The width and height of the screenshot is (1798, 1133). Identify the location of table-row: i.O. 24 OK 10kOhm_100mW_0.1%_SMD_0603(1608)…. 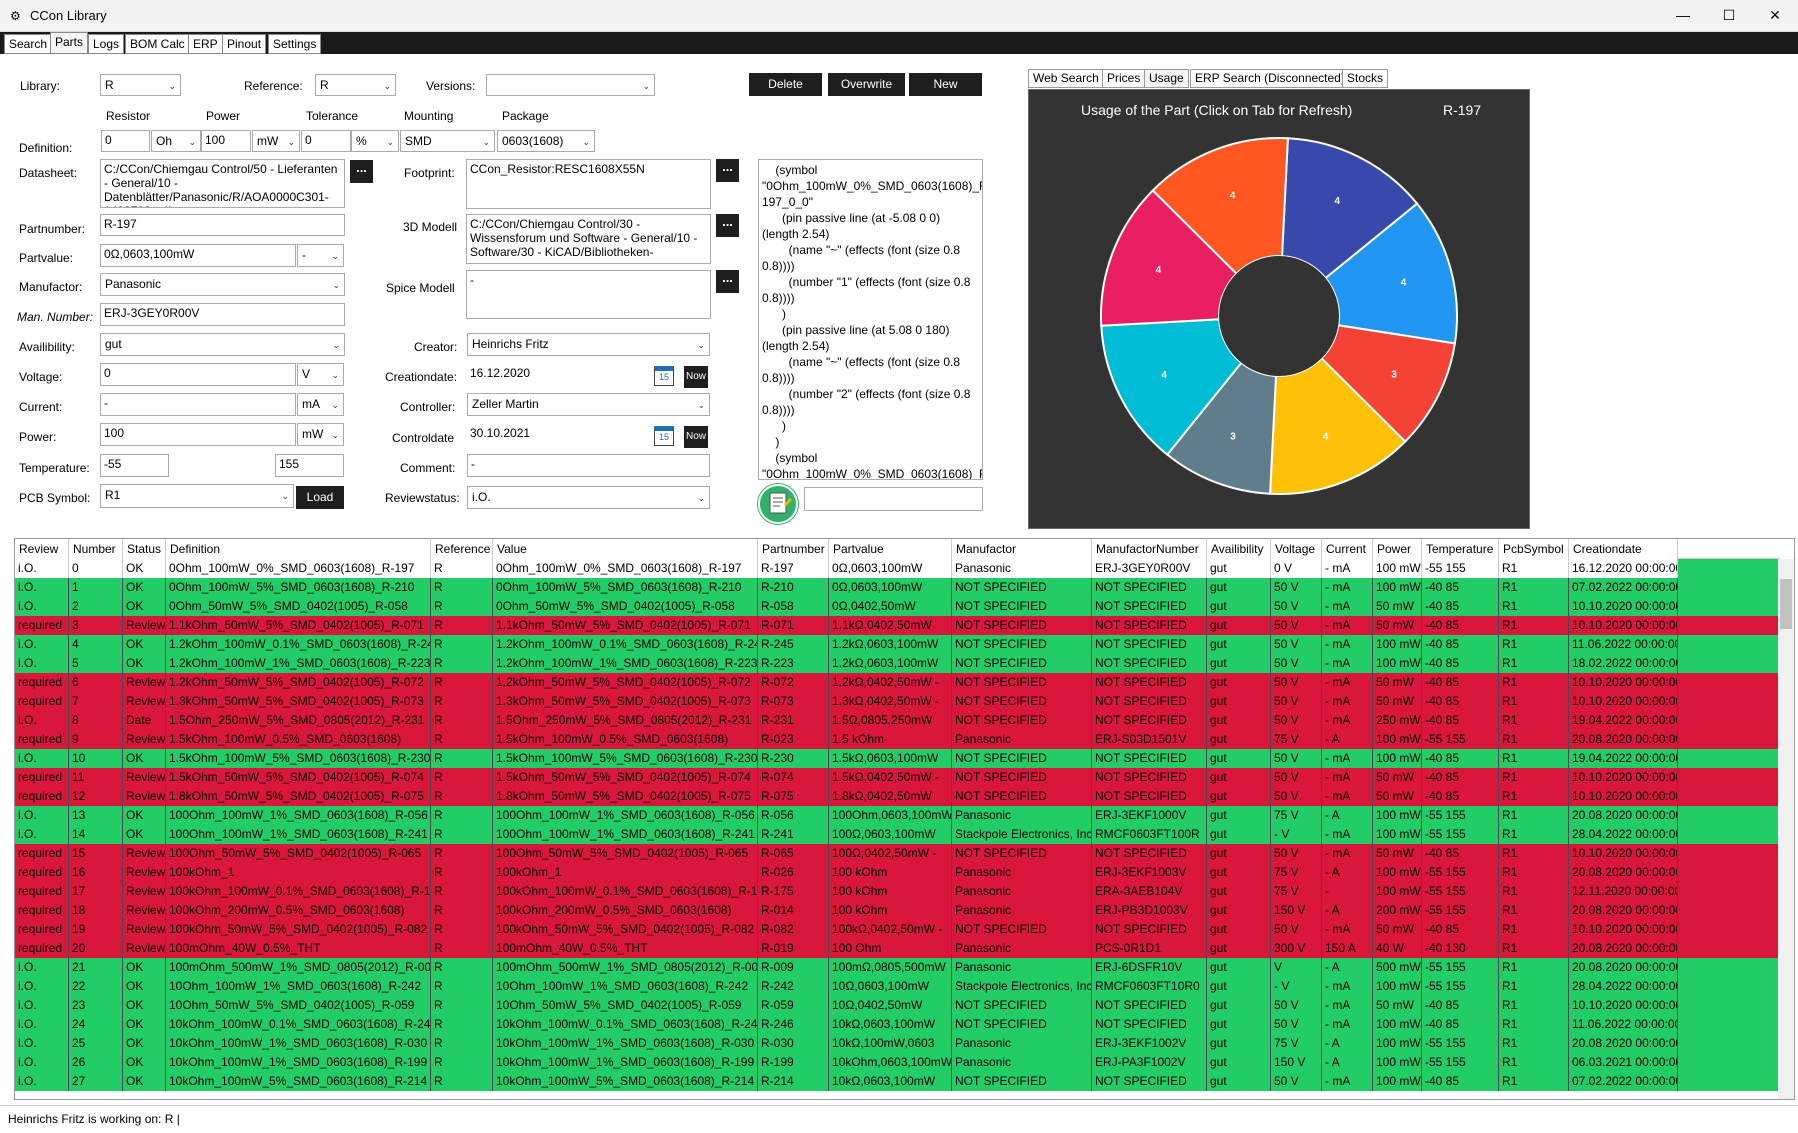
(897, 1024).